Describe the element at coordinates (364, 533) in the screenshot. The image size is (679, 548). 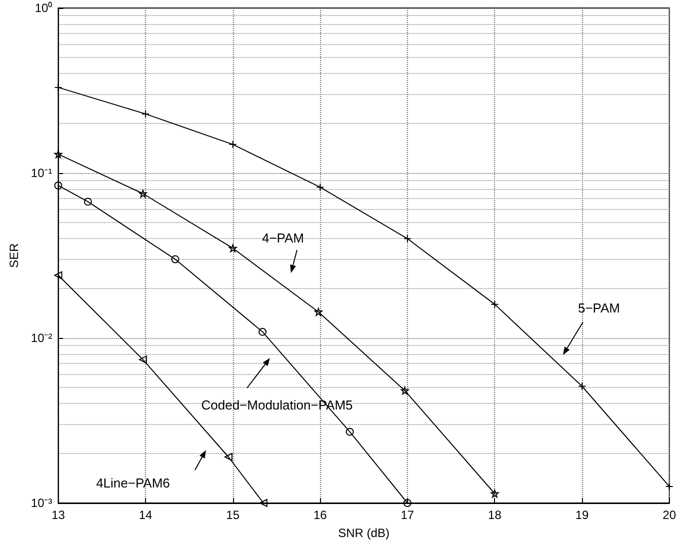
I see `x-axis-title: SNR (dB)` at that location.